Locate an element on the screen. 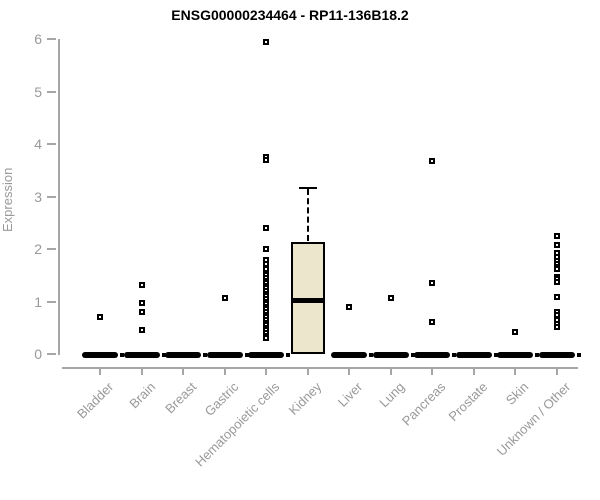 The image size is (600, 500). y-tick-label: 6 is located at coordinates (38, 39).